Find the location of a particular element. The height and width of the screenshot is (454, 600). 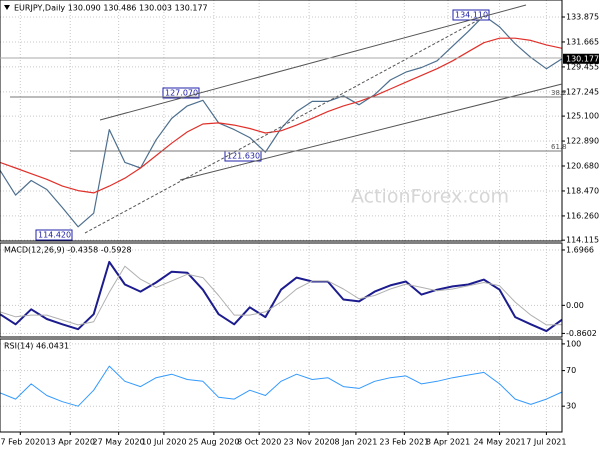

y-tick-label: 125.100 is located at coordinates (582, 116).